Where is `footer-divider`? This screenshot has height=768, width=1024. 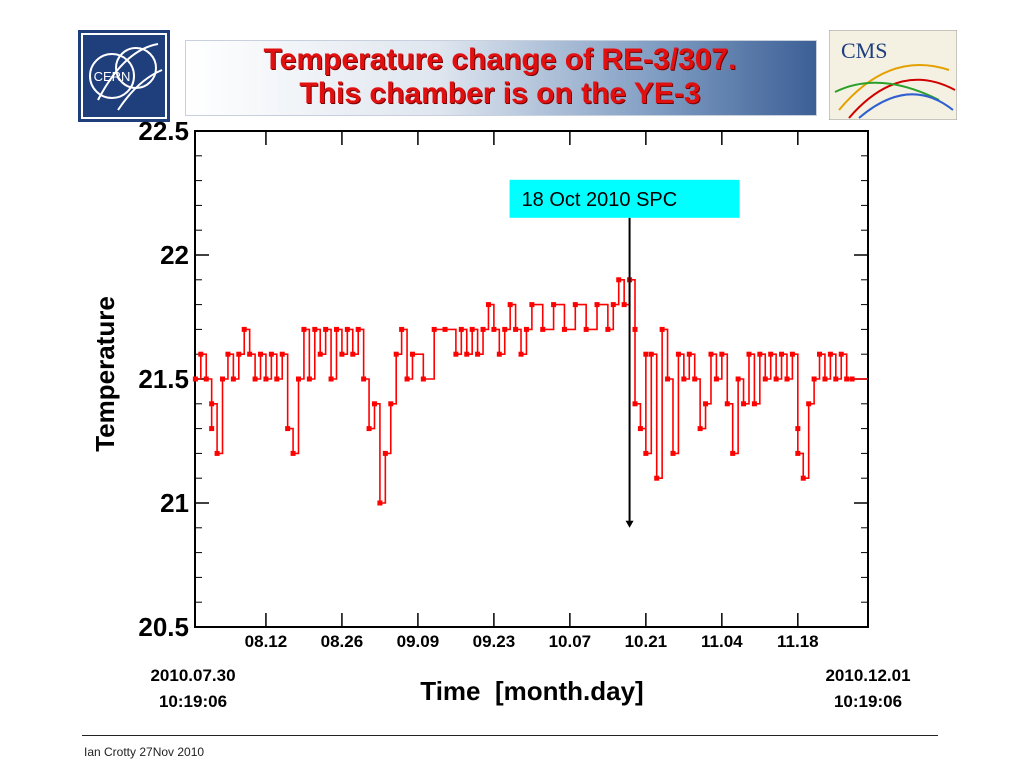
footer-divider is located at coordinates (510, 735).